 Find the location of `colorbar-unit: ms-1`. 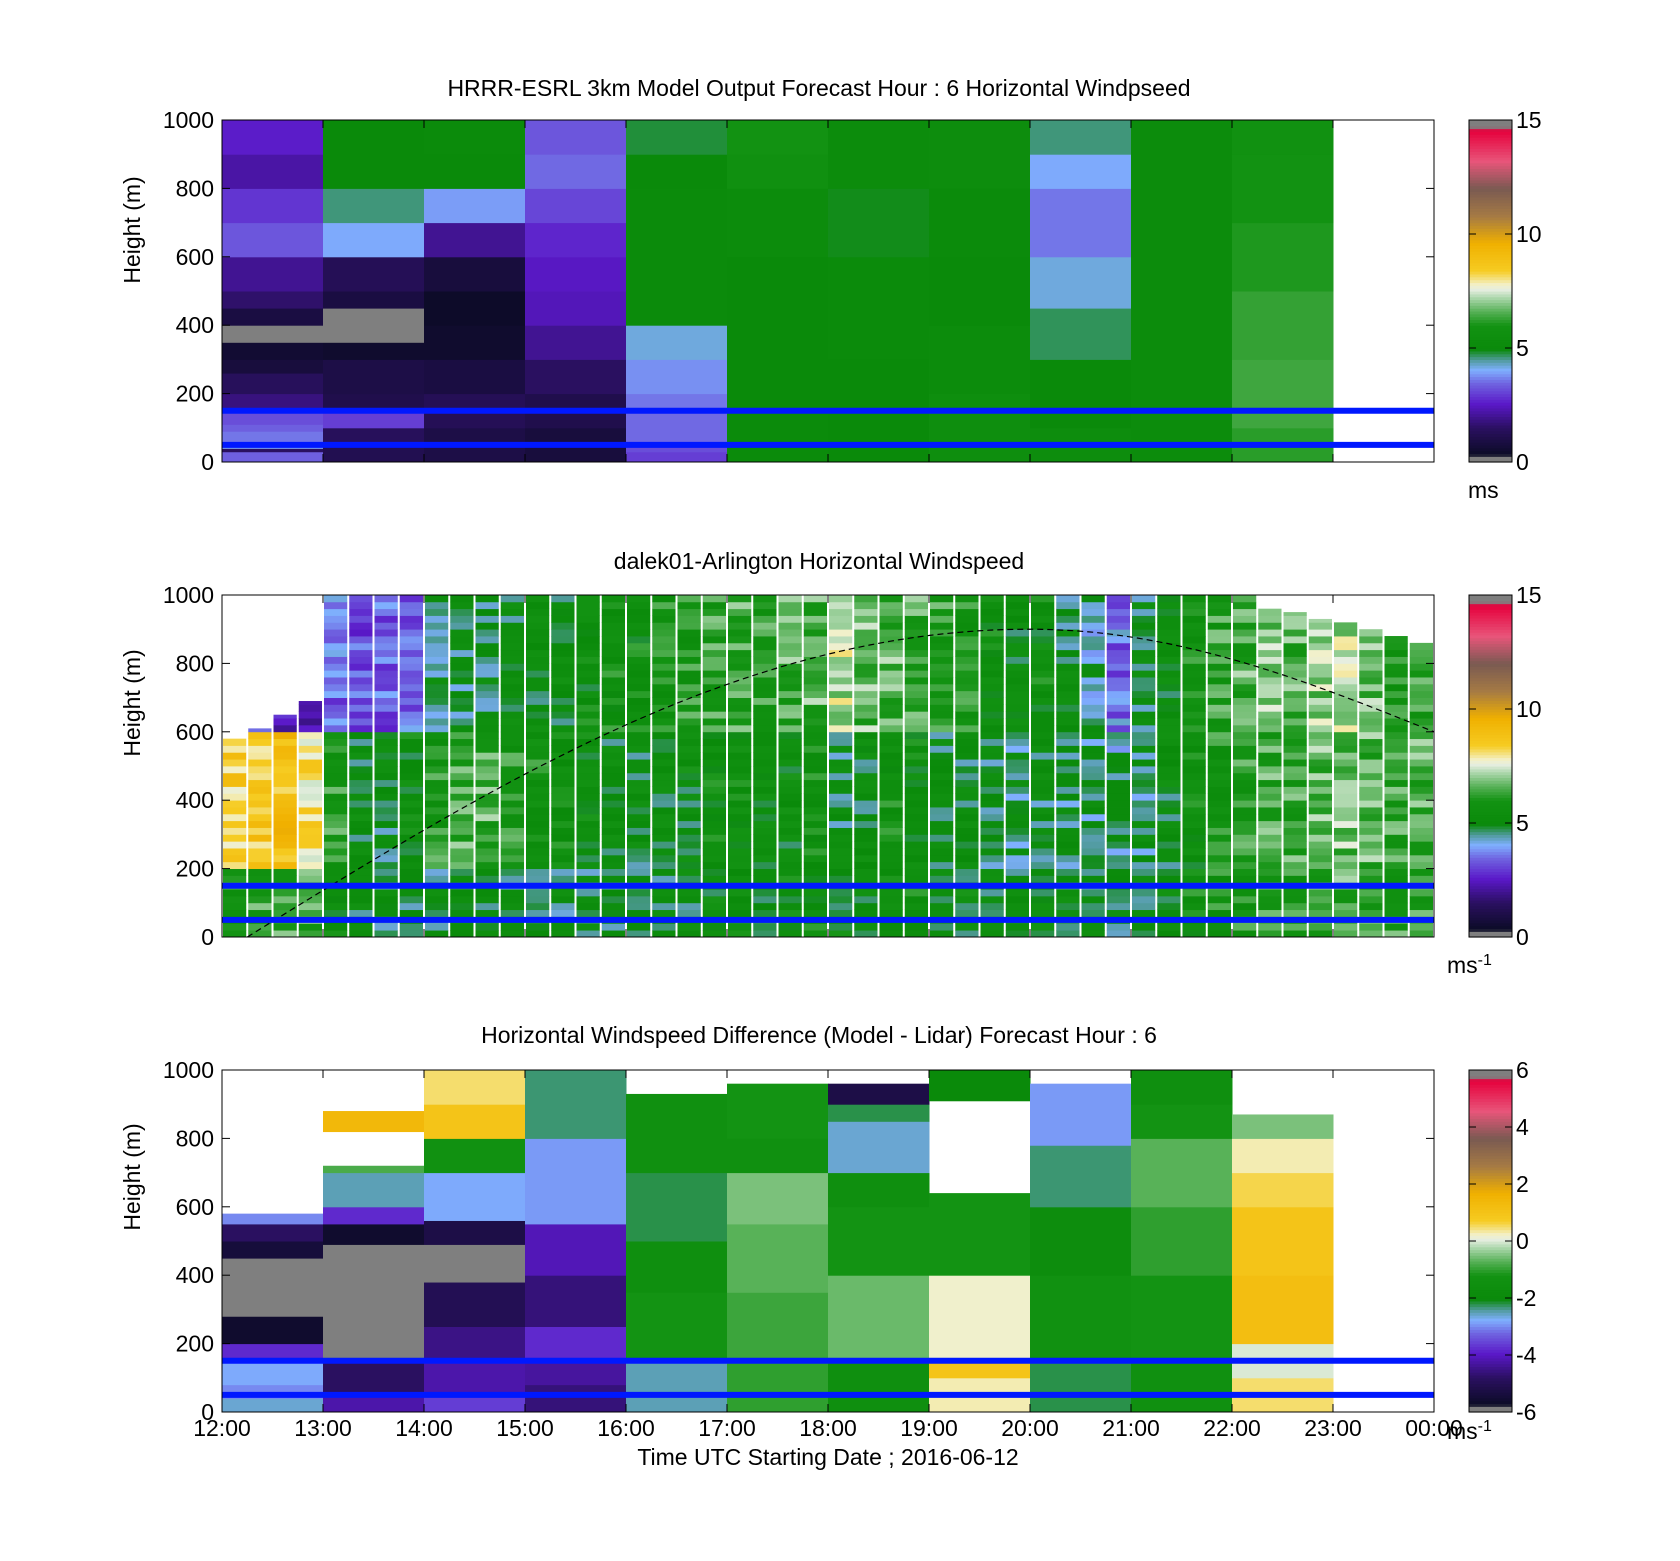

colorbar-unit: ms-1 is located at coordinates (1469, 965).